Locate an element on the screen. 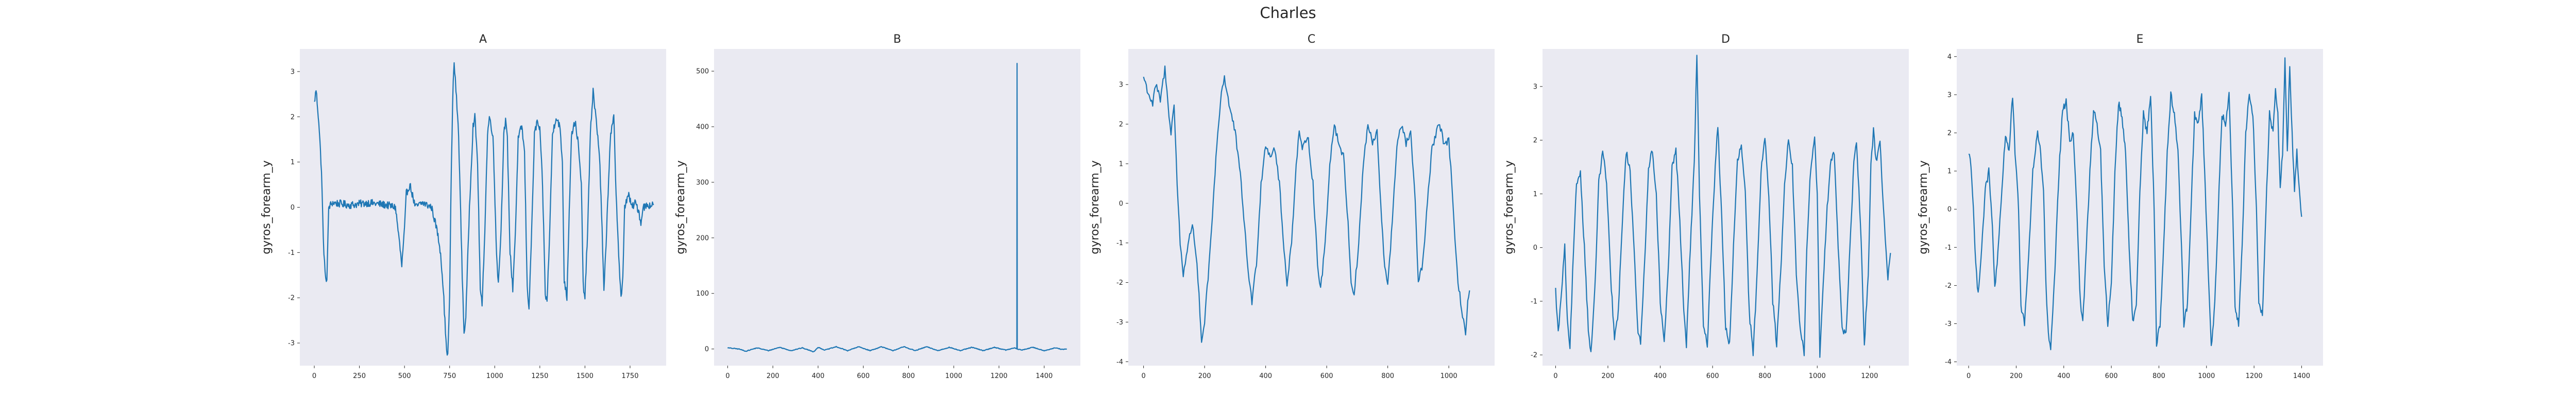 Image resolution: width=2576 pixels, height=412 pixels. figure-title: Charles is located at coordinates (1288, 13).